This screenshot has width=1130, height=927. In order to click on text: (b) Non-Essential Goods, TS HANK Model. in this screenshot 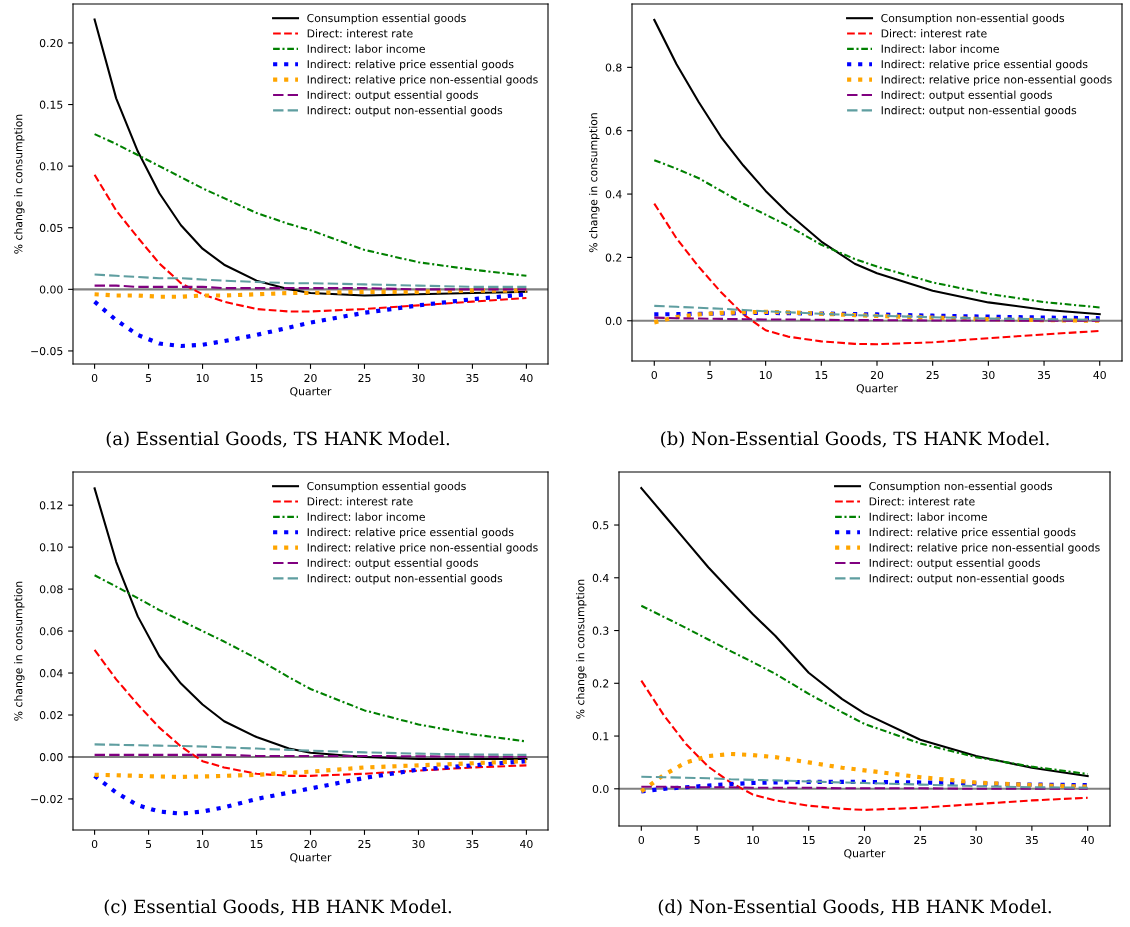, I will do `click(855, 439)`.